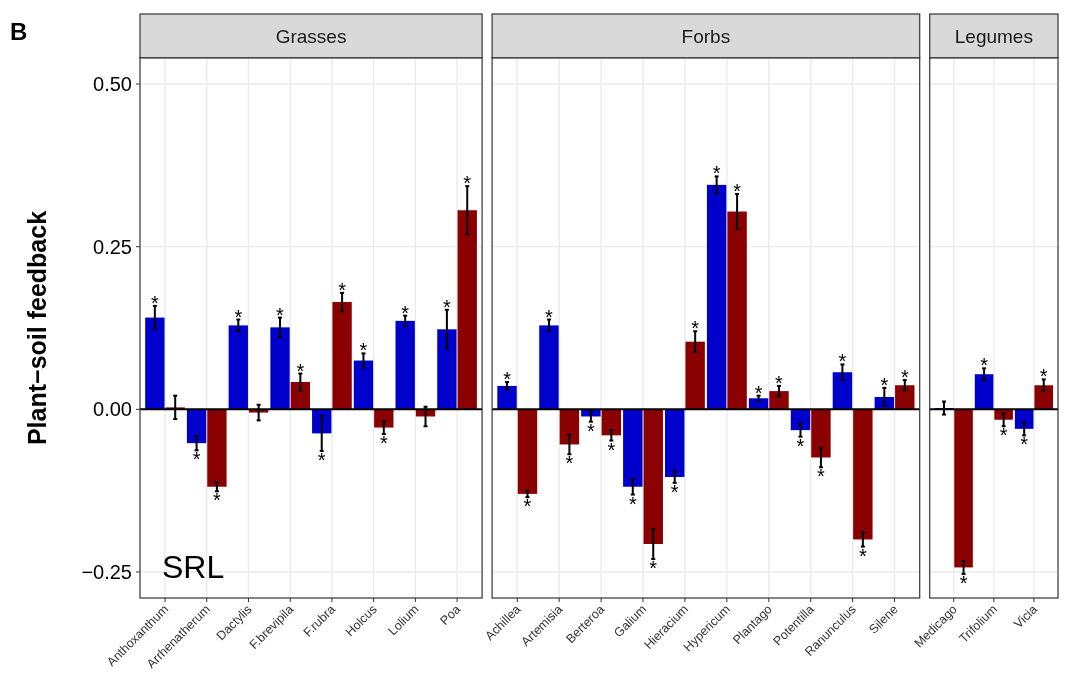 Image resolution: width=1070 pixels, height=696 pixels. Describe the element at coordinates (311, 36) in the screenshot. I see `chart-title: Grasses` at that location.